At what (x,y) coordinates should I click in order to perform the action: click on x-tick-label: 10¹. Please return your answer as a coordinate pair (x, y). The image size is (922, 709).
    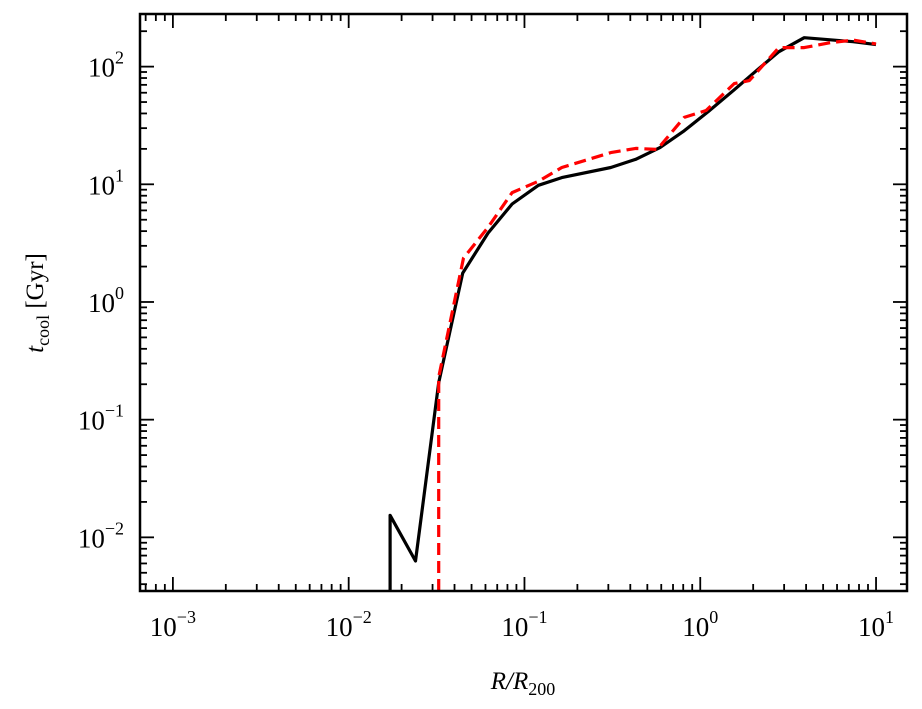
    Looking at the image, I should click on (876, 624).